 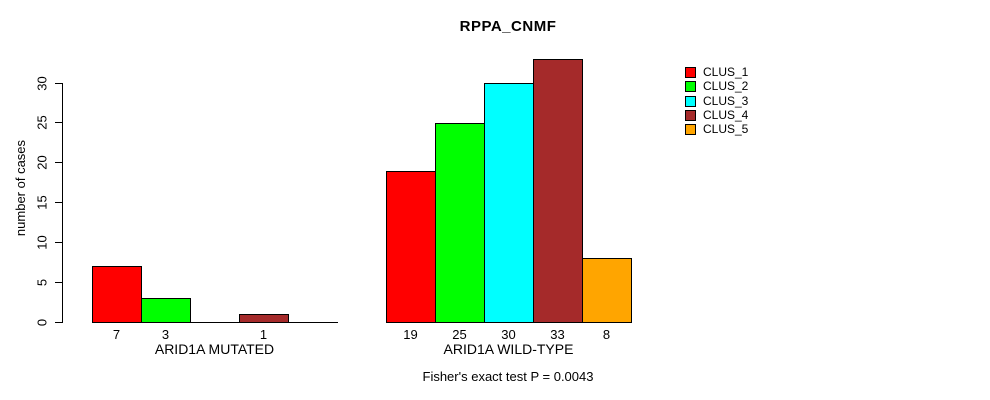 What do you see at coordinates (42, 282) in the screenshot?
I see `y-tick-label: 5` at bounding box center [42, 282].